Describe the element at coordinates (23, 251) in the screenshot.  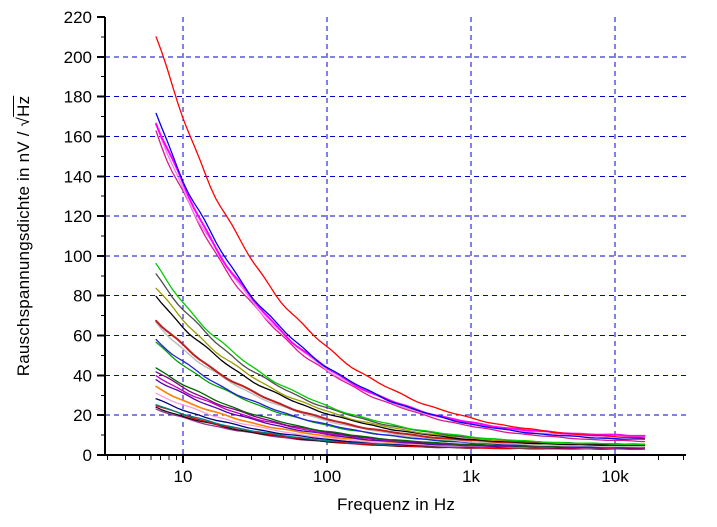
I see `y-axis-title-text: Rauschspannungsdichte in nV /` at that location.